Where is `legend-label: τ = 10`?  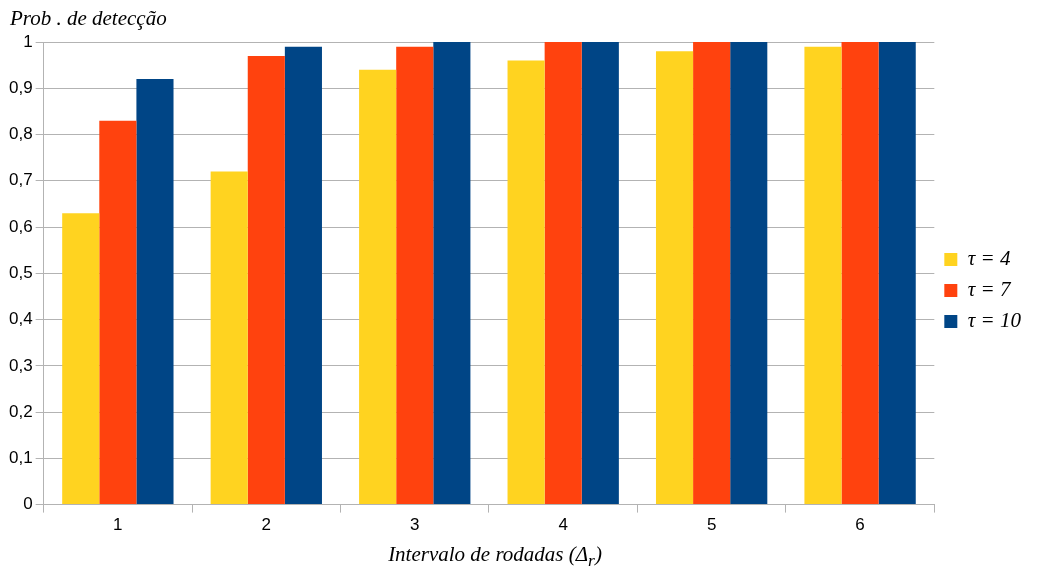
legend-label: τ = 10 is located at coordinates (994, 320).